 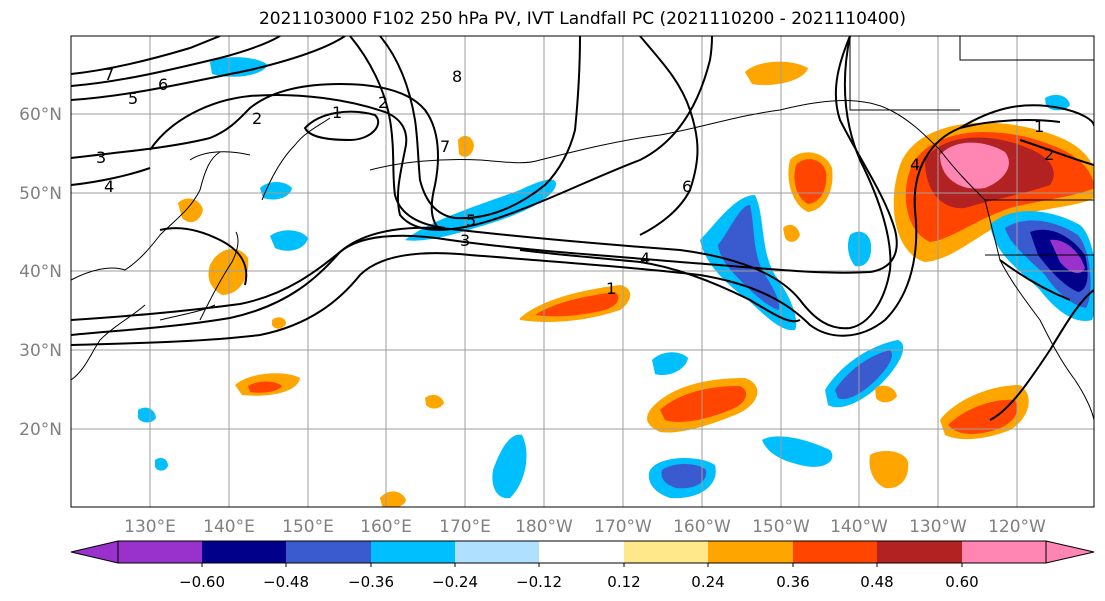 I want to click on lon-label: 170°E, so click(x=465, y=527).